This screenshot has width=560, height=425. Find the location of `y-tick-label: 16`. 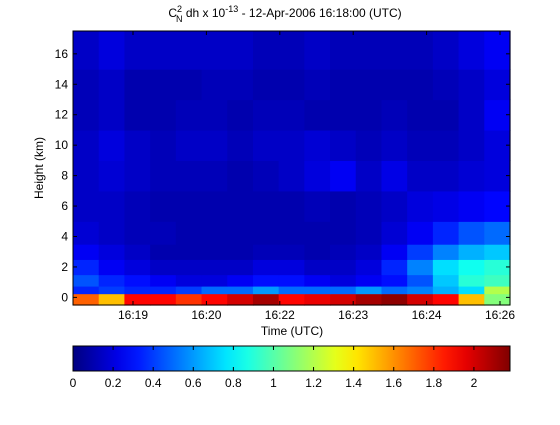

y-tick-label: 16 is located at coordinates (62, 54).